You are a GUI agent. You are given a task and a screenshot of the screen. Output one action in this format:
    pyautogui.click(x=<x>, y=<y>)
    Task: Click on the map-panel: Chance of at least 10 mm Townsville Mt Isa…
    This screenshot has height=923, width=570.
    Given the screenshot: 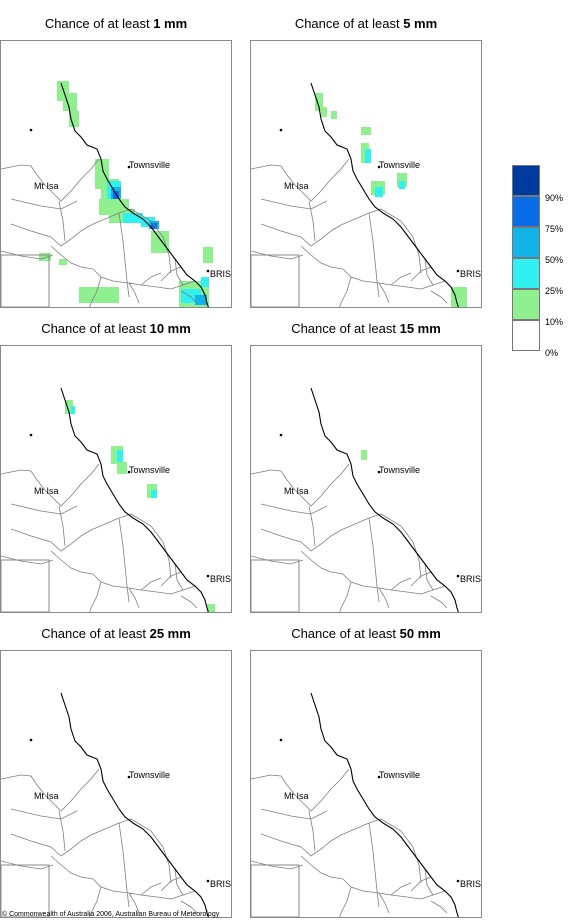 What is the action you would take?
    pyautogui.click(x=116, y=467)
    